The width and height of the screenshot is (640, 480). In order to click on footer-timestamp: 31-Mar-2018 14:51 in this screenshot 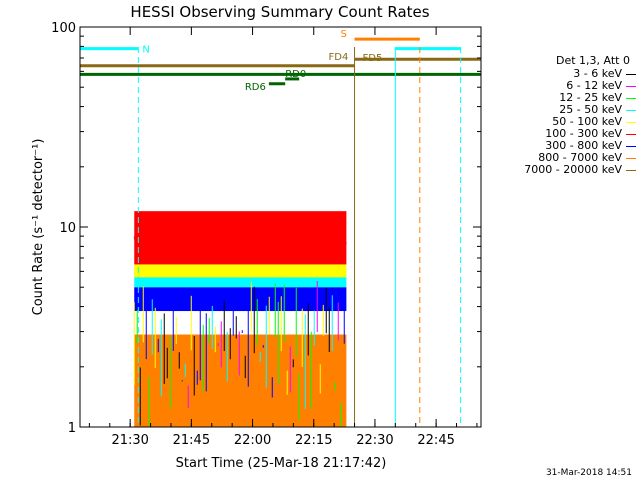, I will do `click(588, 473)`.